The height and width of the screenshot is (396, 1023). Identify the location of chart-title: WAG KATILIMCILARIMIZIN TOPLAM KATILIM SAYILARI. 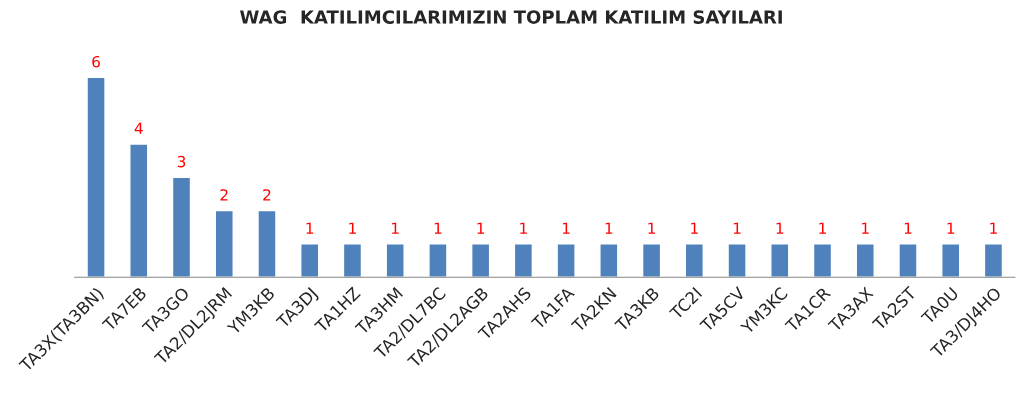
(511, 17).